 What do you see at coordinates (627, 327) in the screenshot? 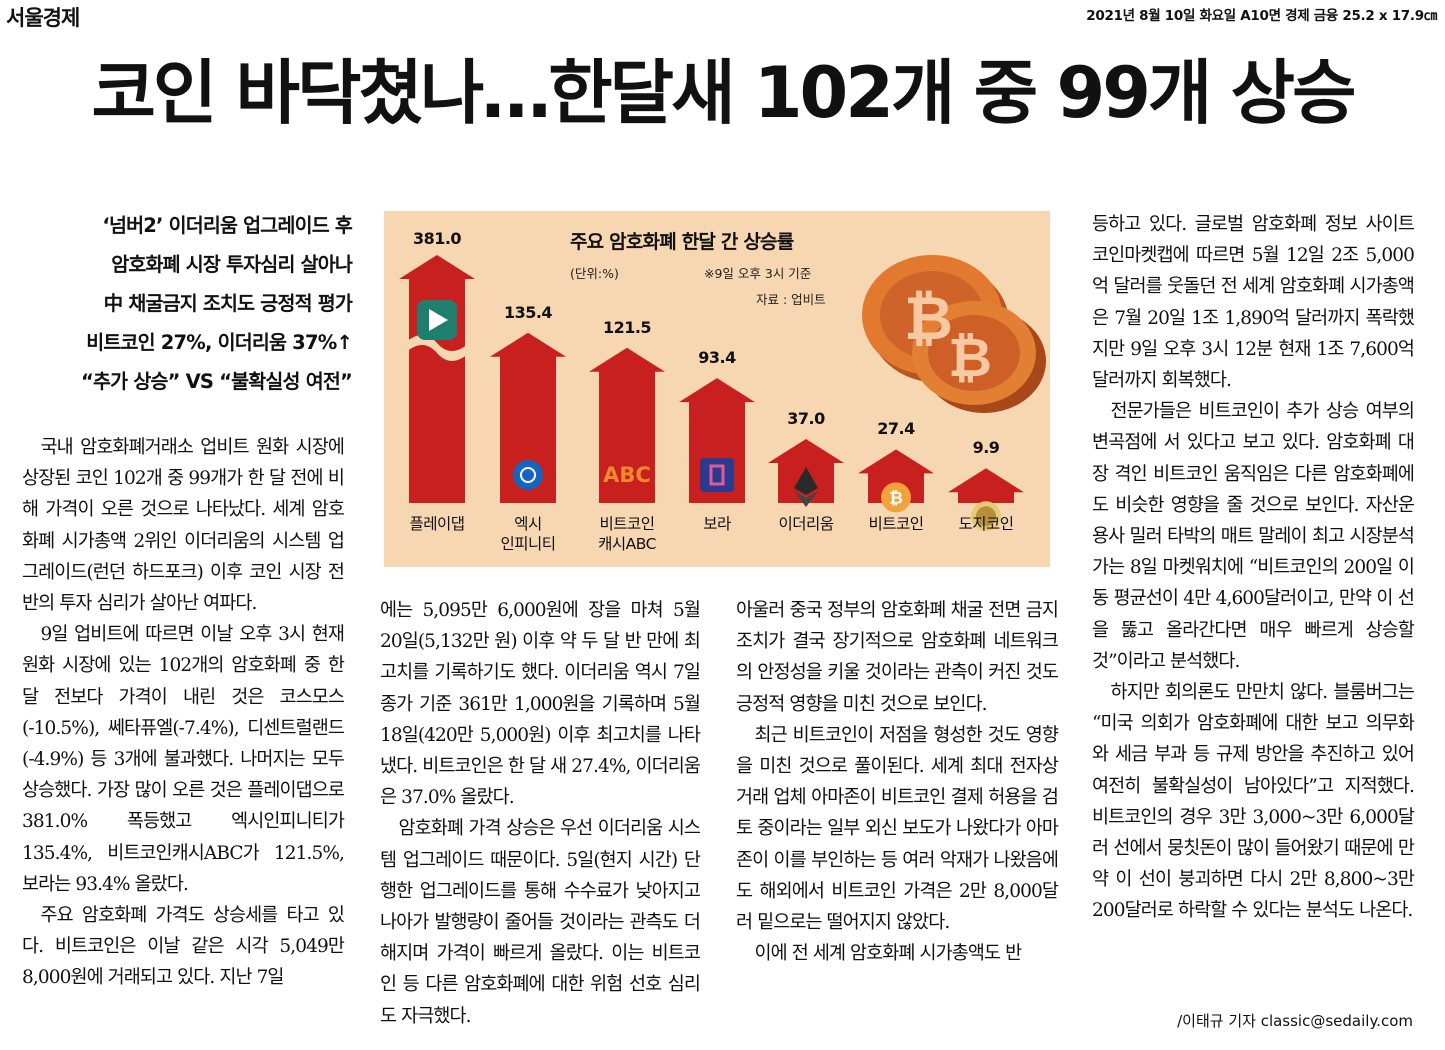
I see `value-label: 121.5` at bounding box center [627, 327].